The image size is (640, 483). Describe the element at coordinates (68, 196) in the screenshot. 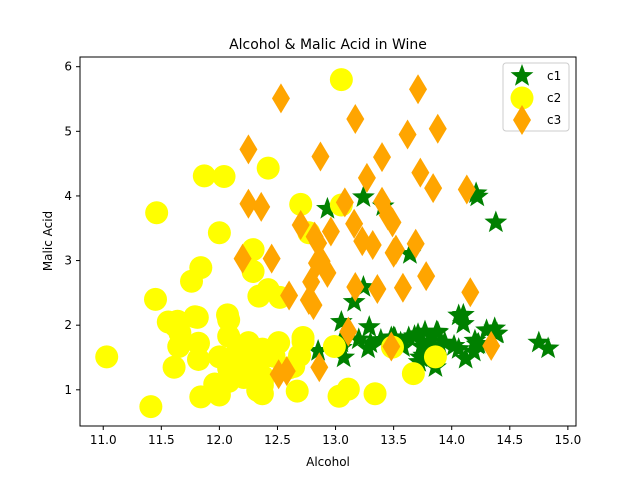

I see `y-tick-label: 4` at that location.